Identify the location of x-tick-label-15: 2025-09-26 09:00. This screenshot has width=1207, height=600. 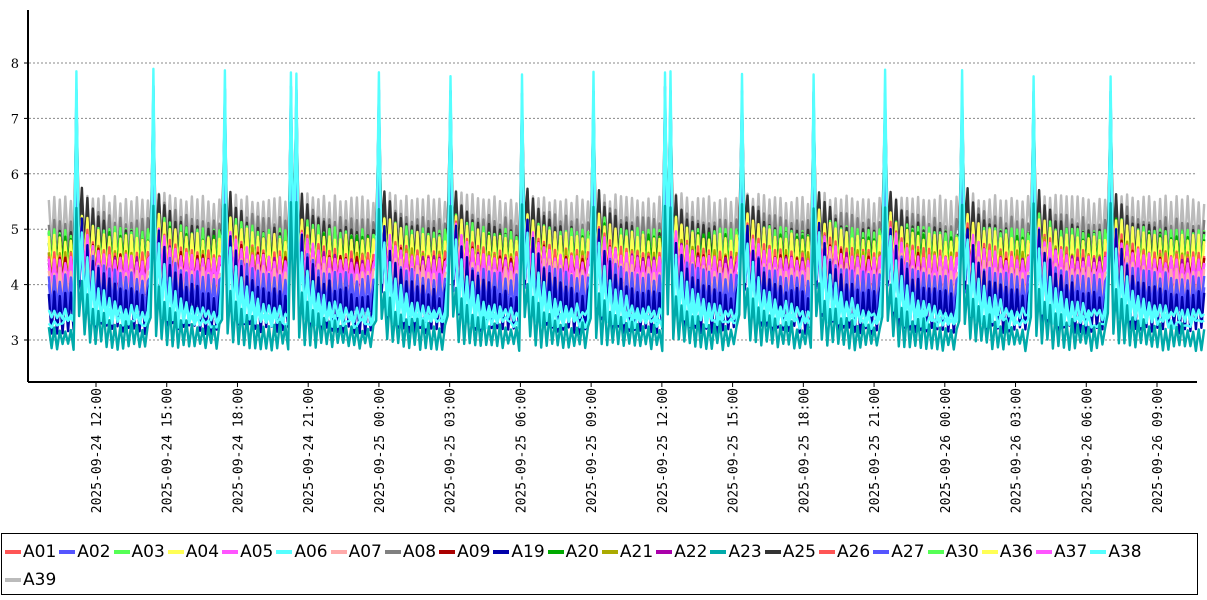
(1158, 450).